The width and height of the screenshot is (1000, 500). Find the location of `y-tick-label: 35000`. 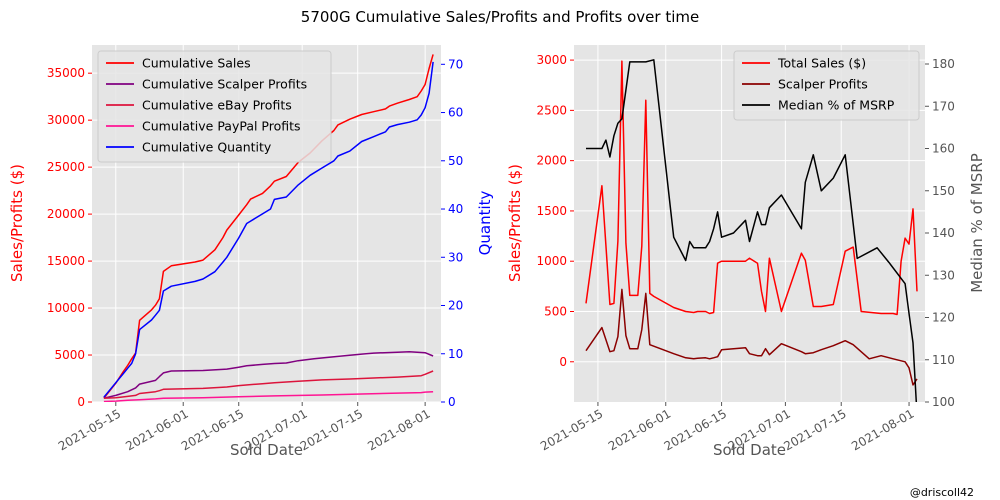

y-tick-label: 35000 is located at coordinates (66, 73).